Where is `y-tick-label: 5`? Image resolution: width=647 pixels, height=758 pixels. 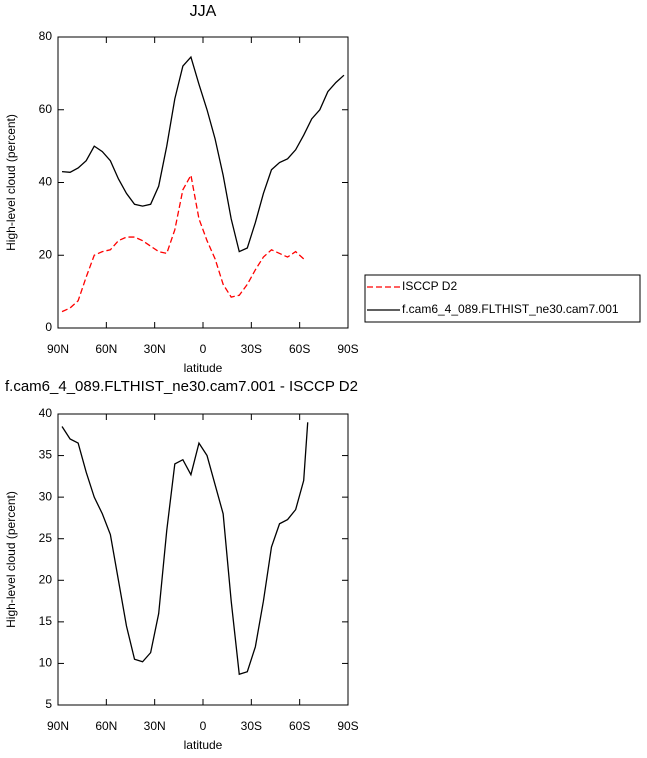
y-tick-label: 5 is located at coordinates (48, 704).